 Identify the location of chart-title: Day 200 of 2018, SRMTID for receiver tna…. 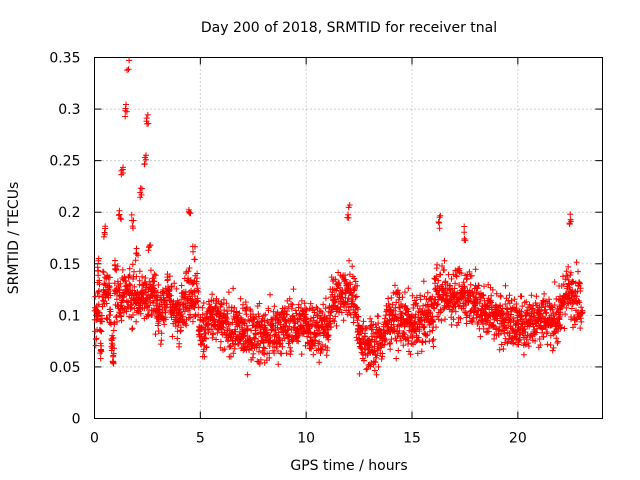
(349, 28).